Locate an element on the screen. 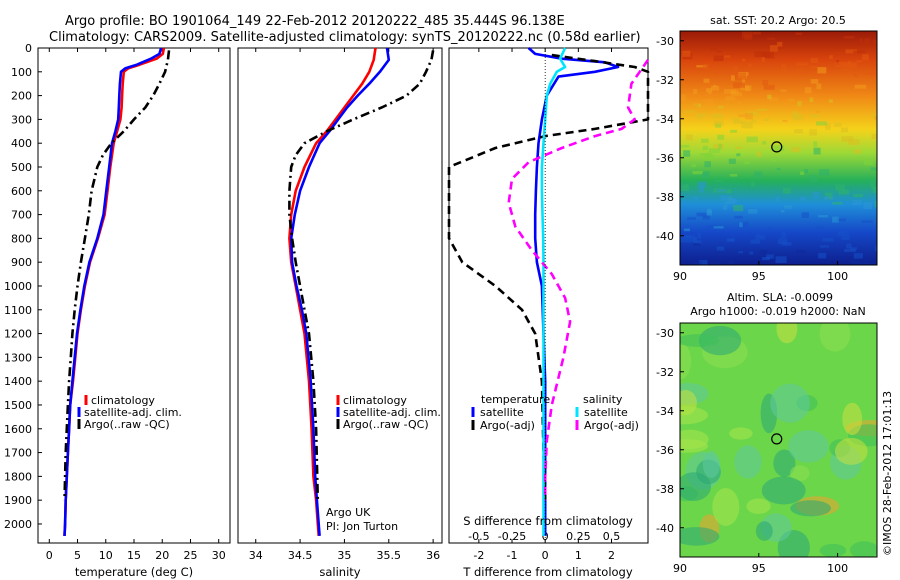 The height and width of the screenshot is (580, 900). legend-label-sal-satellite: satellite is located at coordinates (606, 412).